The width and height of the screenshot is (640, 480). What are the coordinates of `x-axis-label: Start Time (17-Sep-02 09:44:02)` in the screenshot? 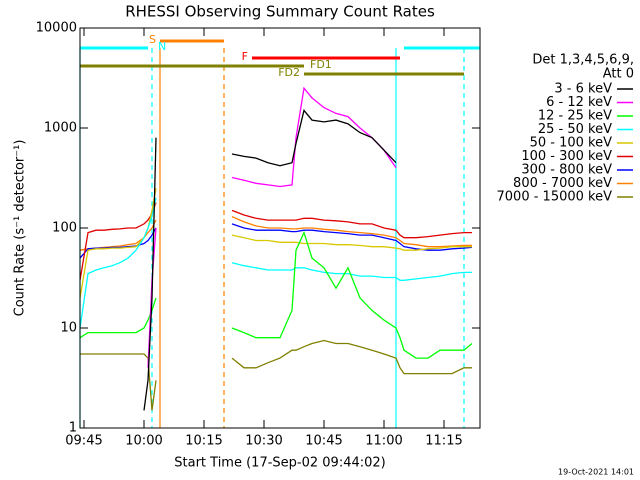 It's located at (279, 463).